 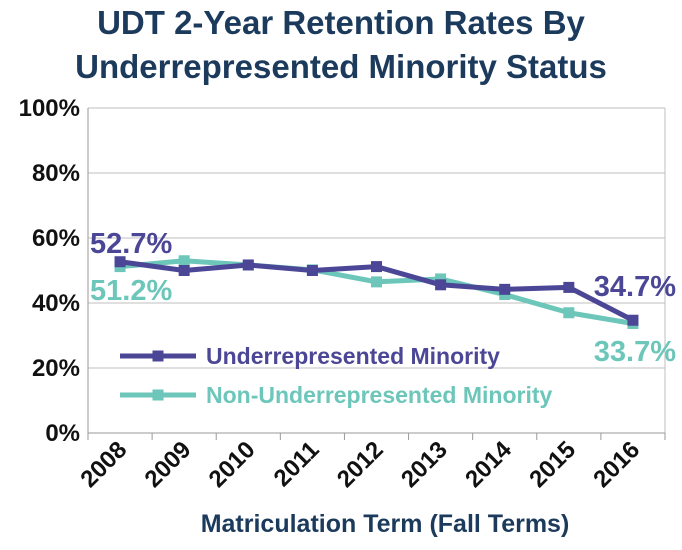 What do you see at coordinates (635, 287) in the screenshot?
I see `data-label: 34.7%` at bounding box center [635, 287].